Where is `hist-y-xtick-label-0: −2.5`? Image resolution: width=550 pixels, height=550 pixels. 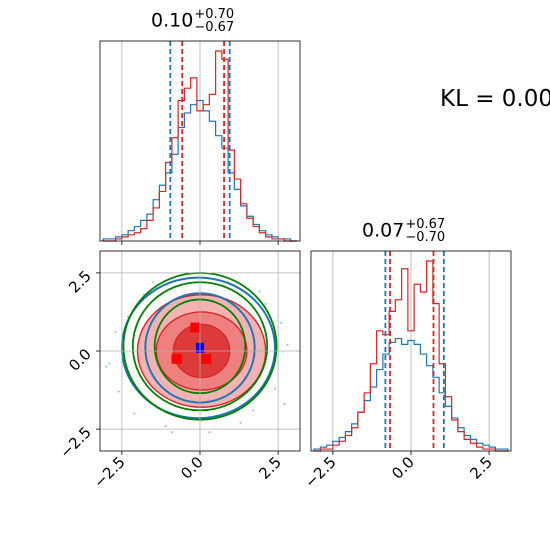 hist-y-xtick-label-0: −2.5 is located at coordinates (320, 472).